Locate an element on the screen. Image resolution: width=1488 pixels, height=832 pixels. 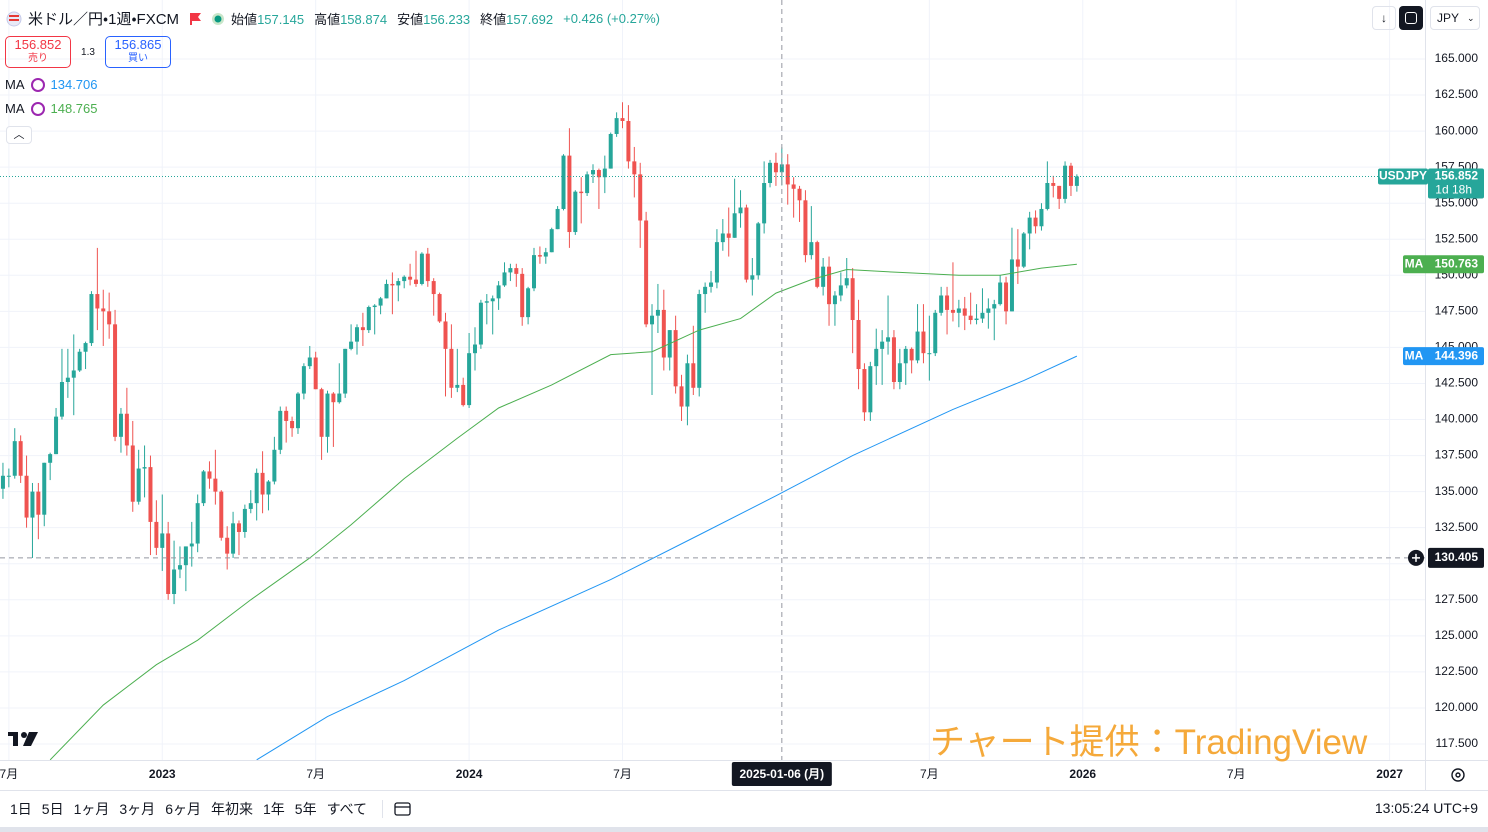
indicator-legend: MA 148.765 is located at coordinates (51, 108).